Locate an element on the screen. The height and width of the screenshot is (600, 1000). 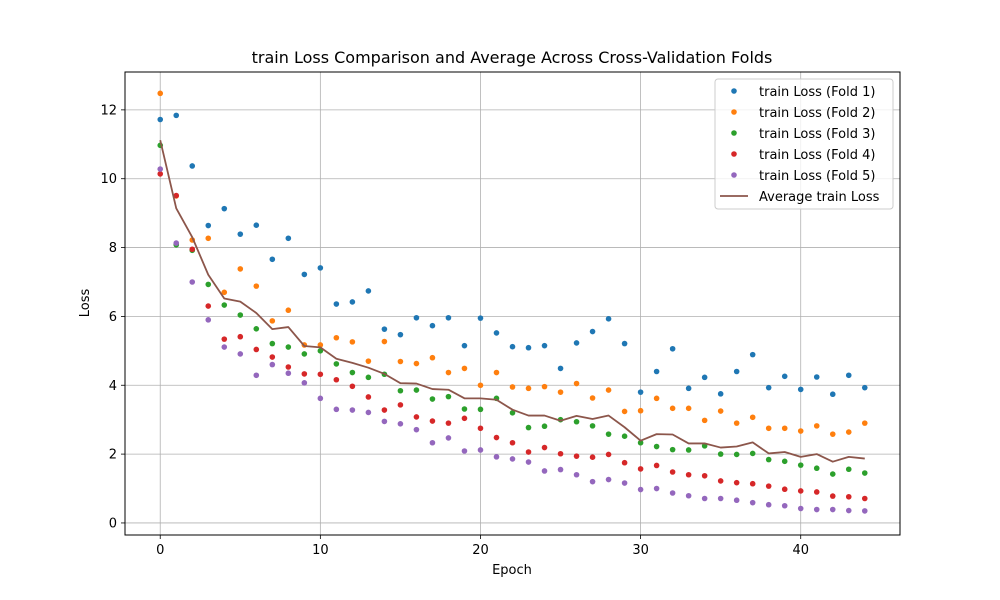
x-tick-label: 20 is located at coordinates (480, 550).